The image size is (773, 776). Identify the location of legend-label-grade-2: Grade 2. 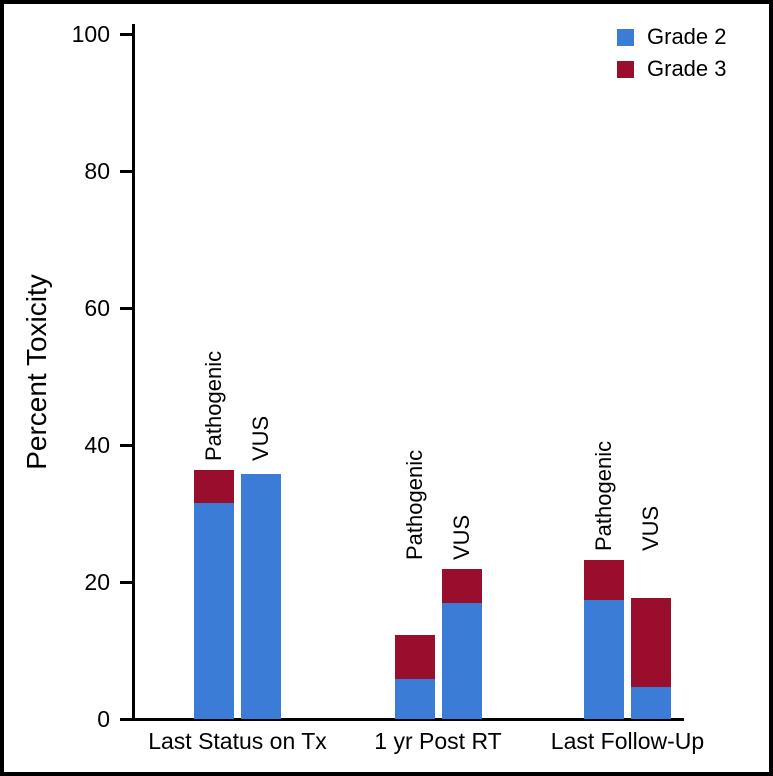
(687, 36).